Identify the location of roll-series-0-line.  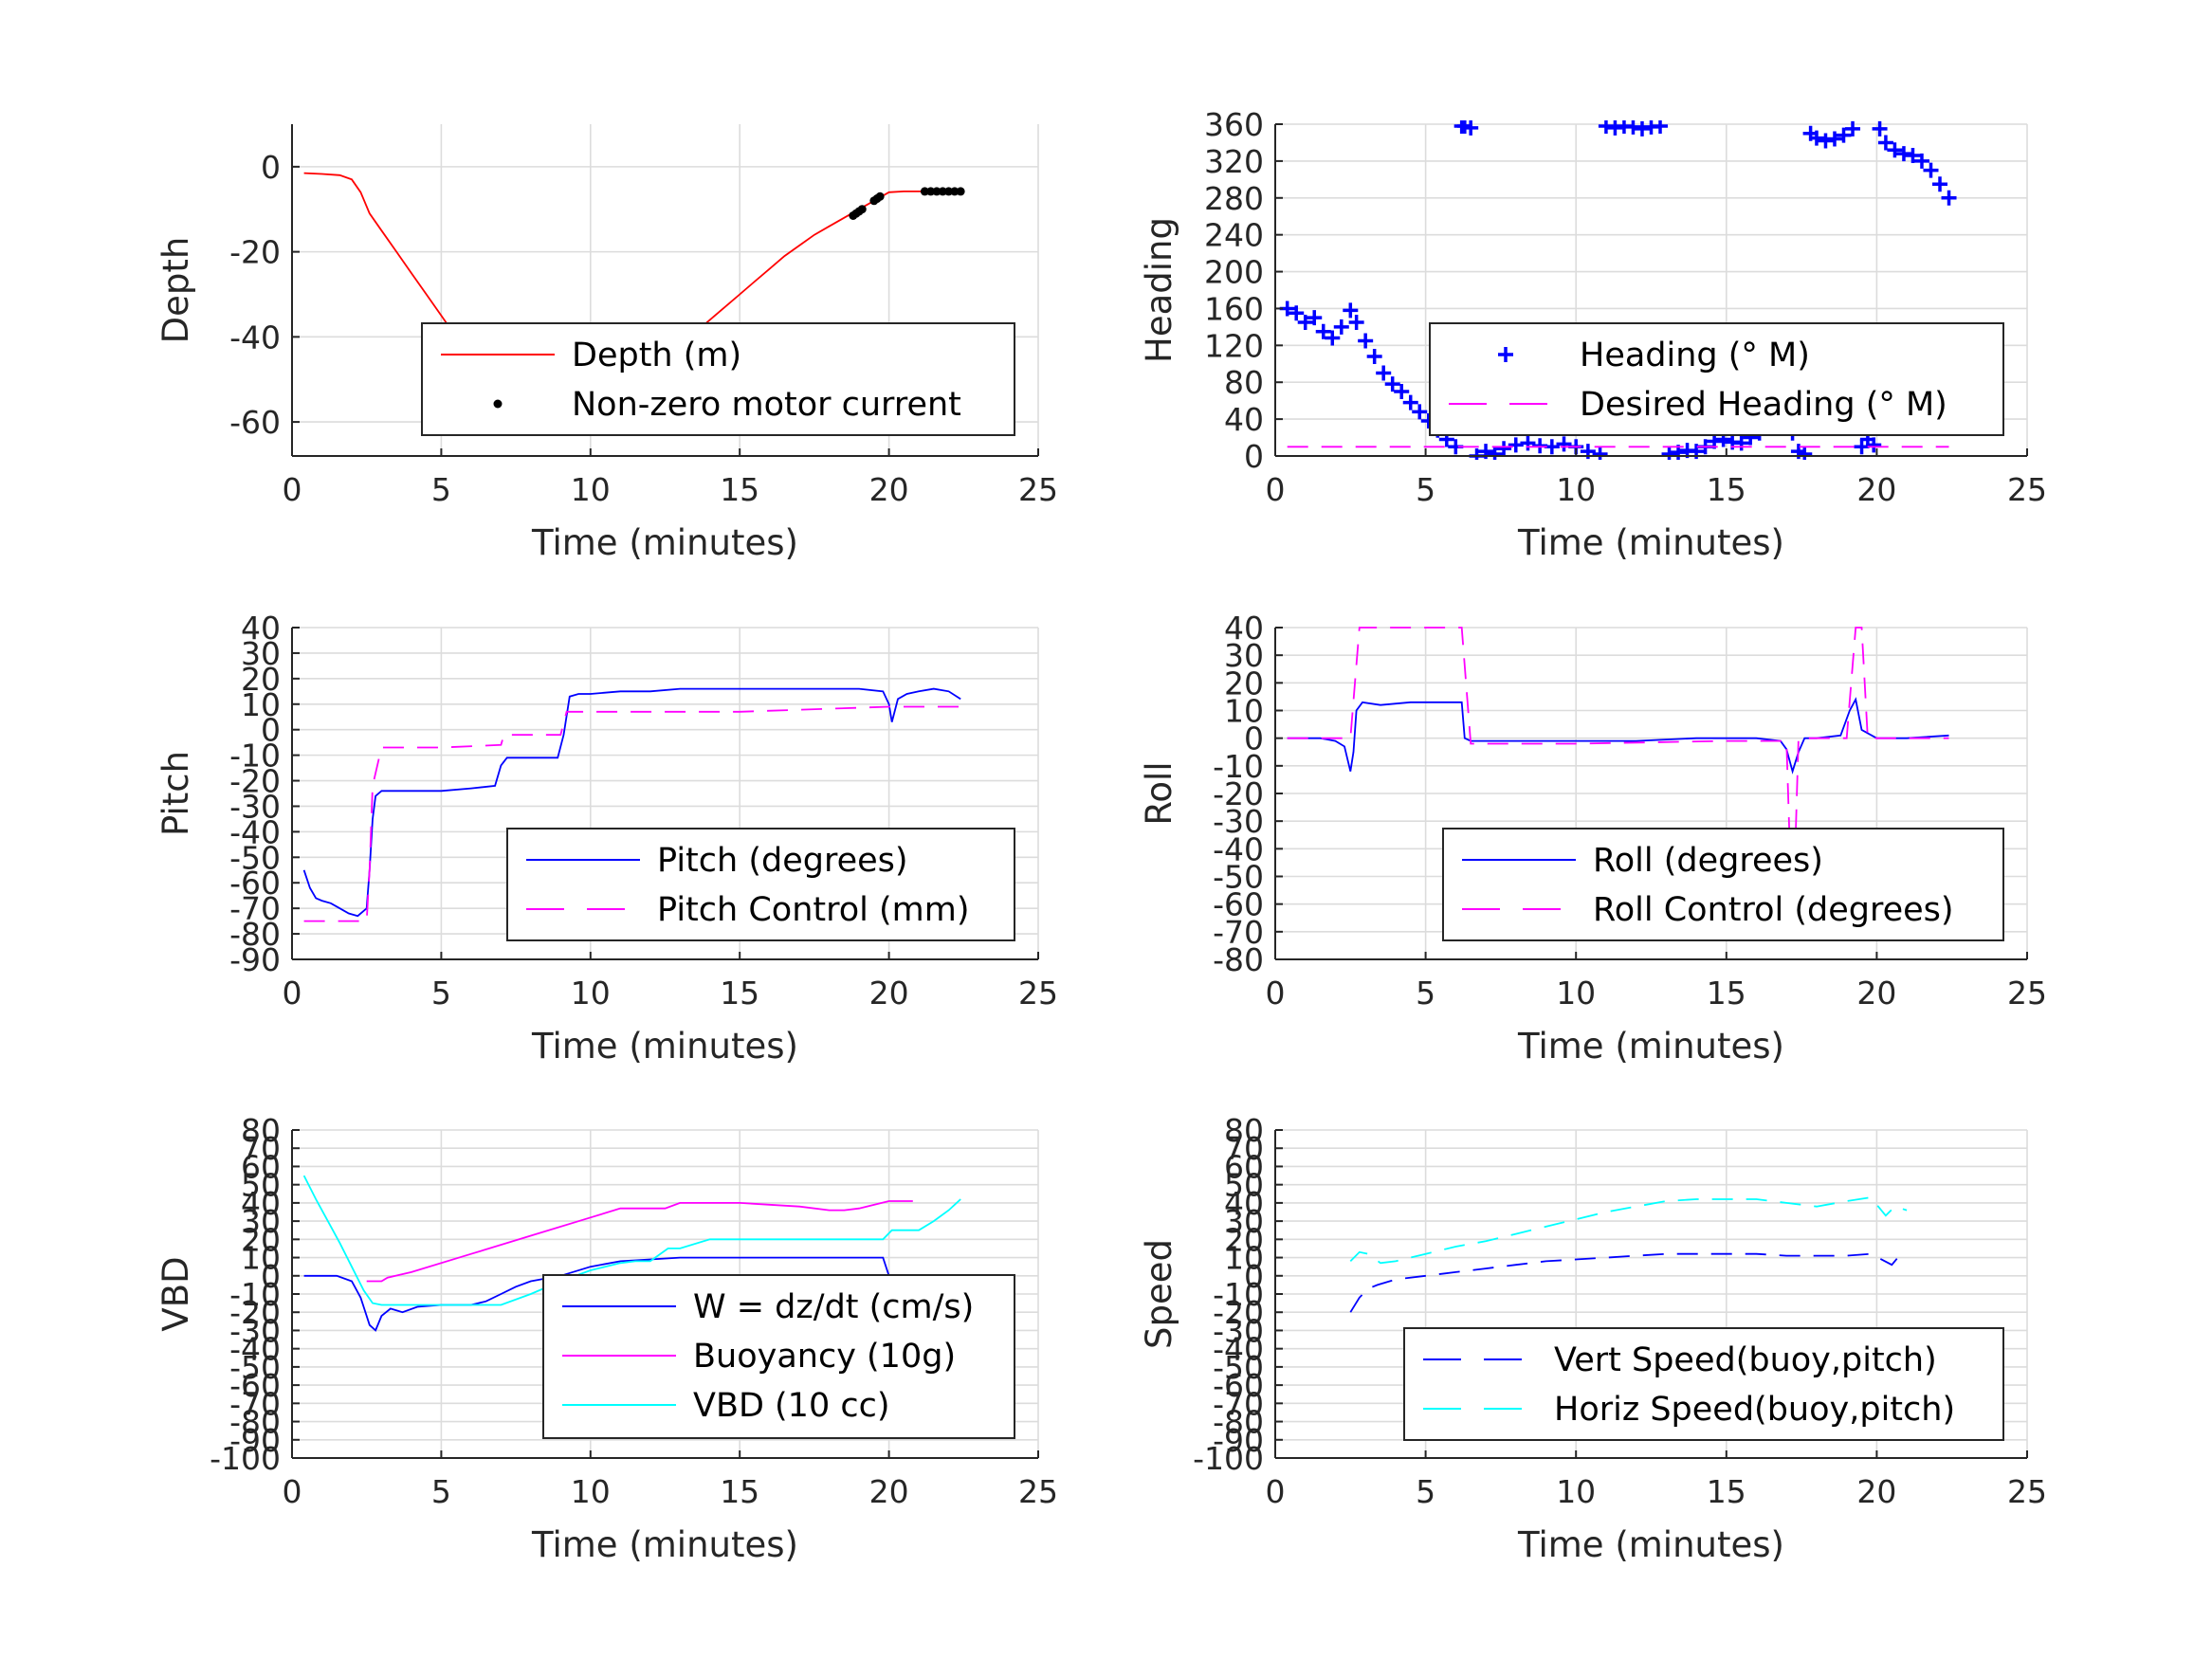
(1618, 736).